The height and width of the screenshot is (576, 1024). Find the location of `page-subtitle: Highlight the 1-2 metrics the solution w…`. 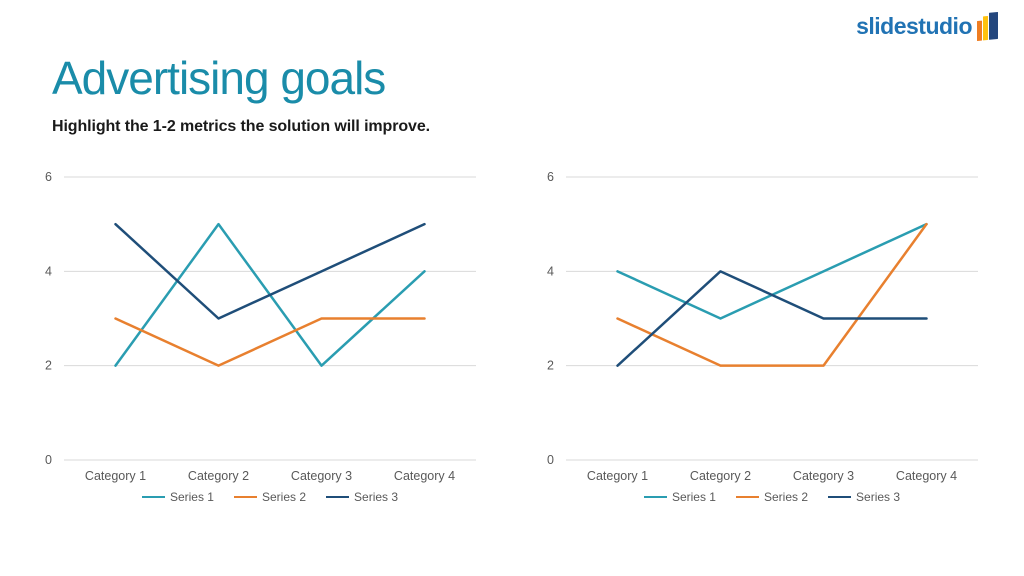

page-subtitle: Highlight the 1-2 metrics the solution w… is located at coordinates (241, 126).